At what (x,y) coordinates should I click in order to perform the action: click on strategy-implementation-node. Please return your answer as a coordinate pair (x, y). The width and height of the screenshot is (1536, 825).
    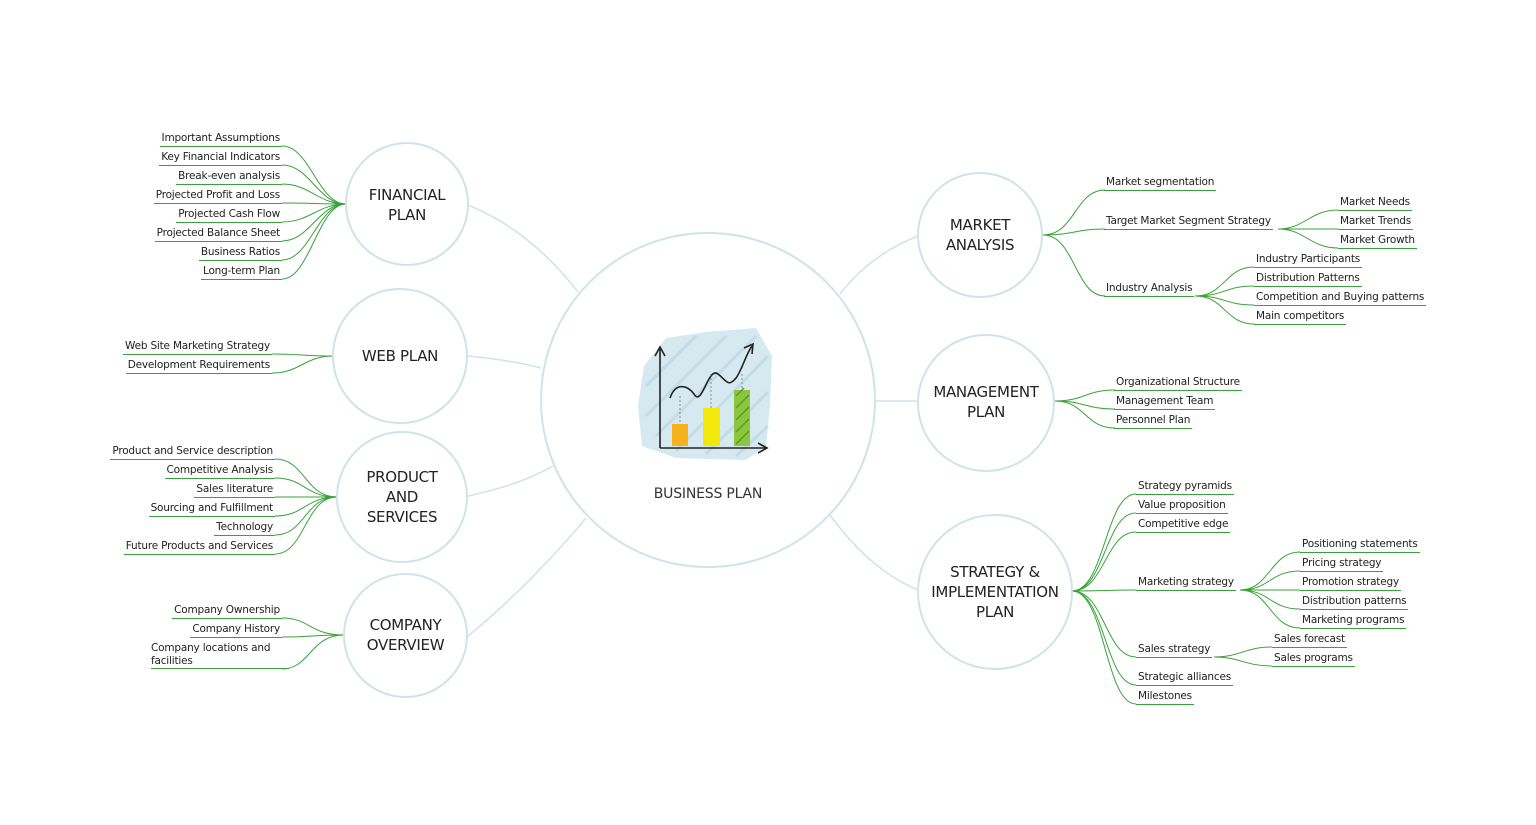
    Looking at the image, I should click on (995, 592).